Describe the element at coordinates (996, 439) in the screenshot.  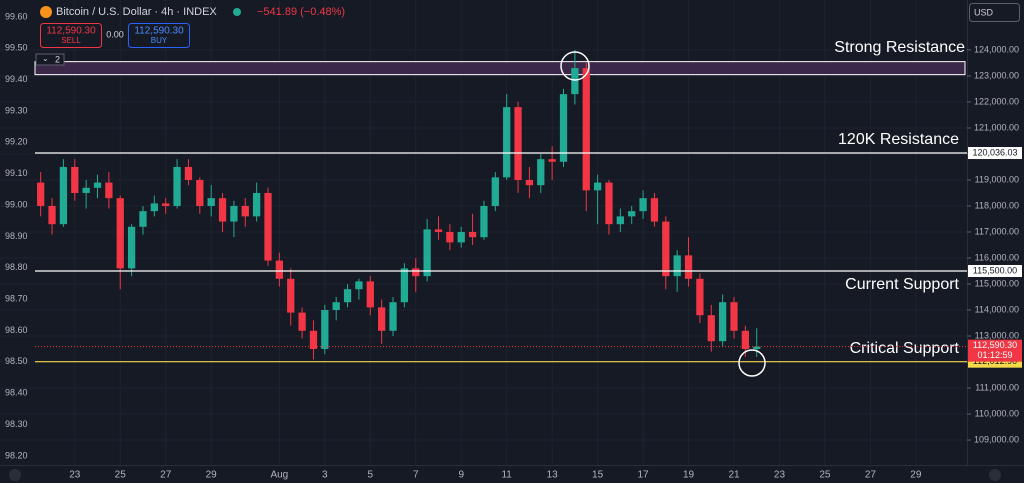
I see `y-tick-label: 109,000.00` at that location.